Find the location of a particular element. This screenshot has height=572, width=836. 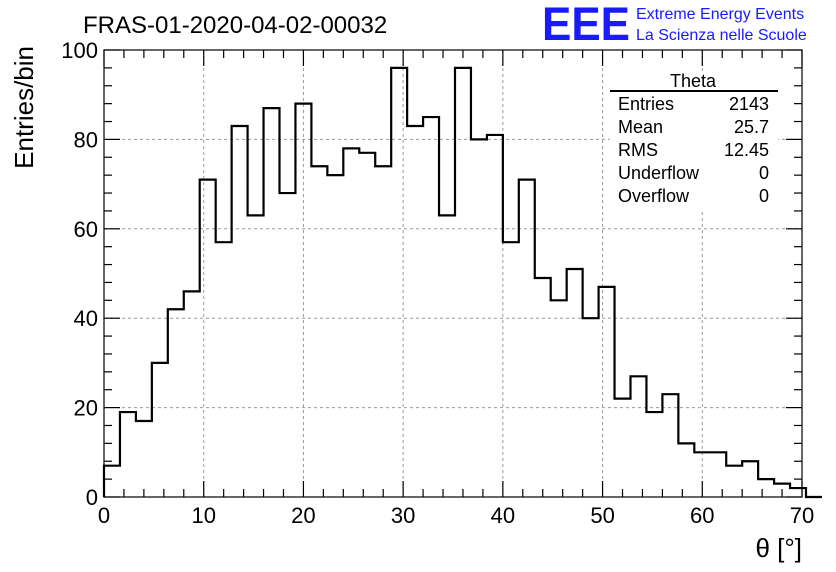

stats-label-mean: Mean is located at coordinates (640, 127).